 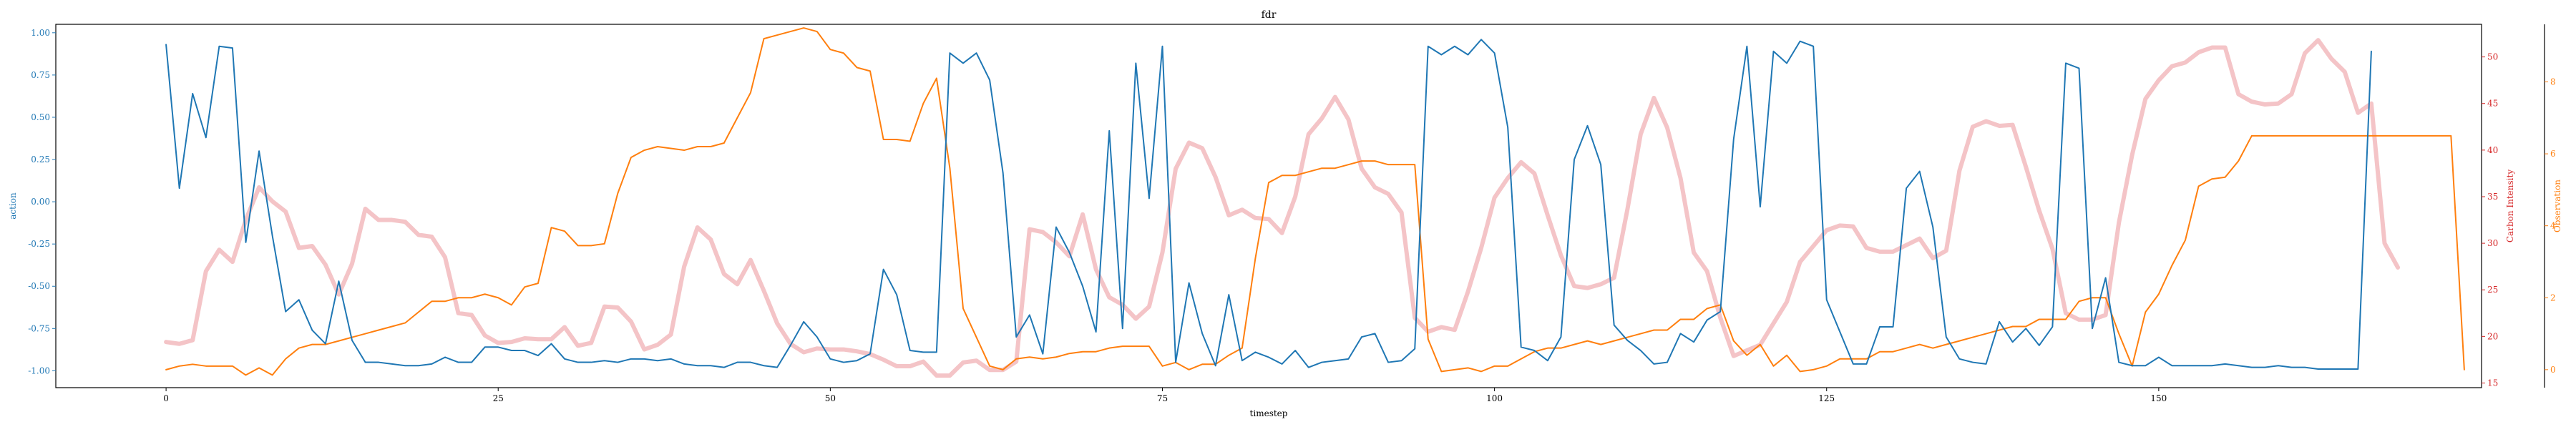 What do you see at coordinates (2492, 243) in the screenshot?
I see `y-tick-label-carbon: 30` at bounding box center [2492, 243].